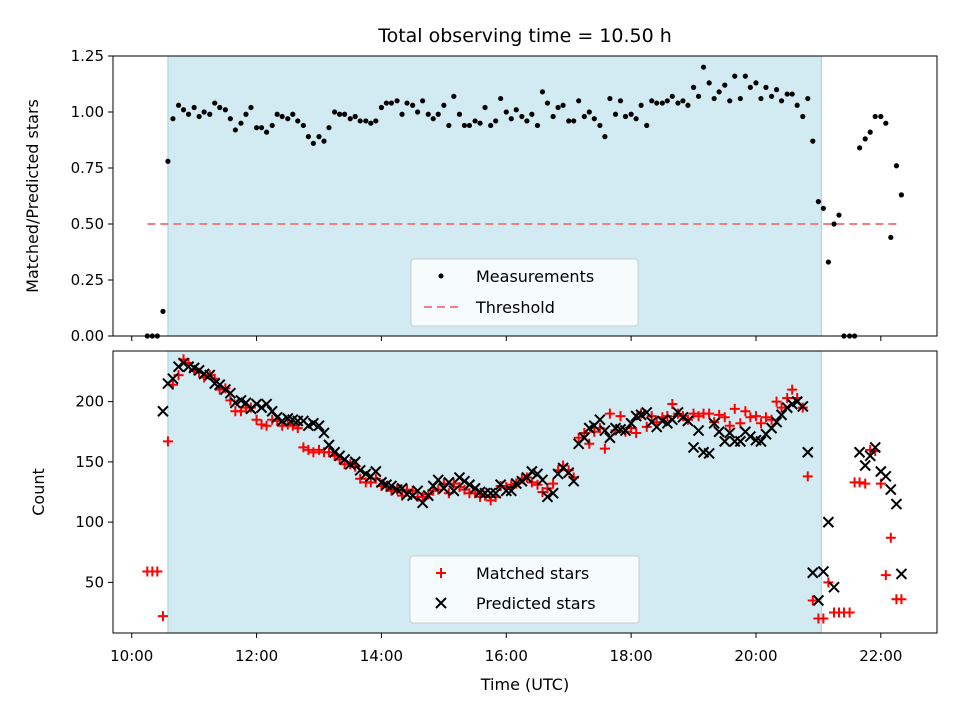 Image resolution: width=960 pixels, height=720 pixels. What do you see at coordinates (87, 224) in the screenshot?
I see `y-tick-label: 0.50` at bounding box center [87, 224].